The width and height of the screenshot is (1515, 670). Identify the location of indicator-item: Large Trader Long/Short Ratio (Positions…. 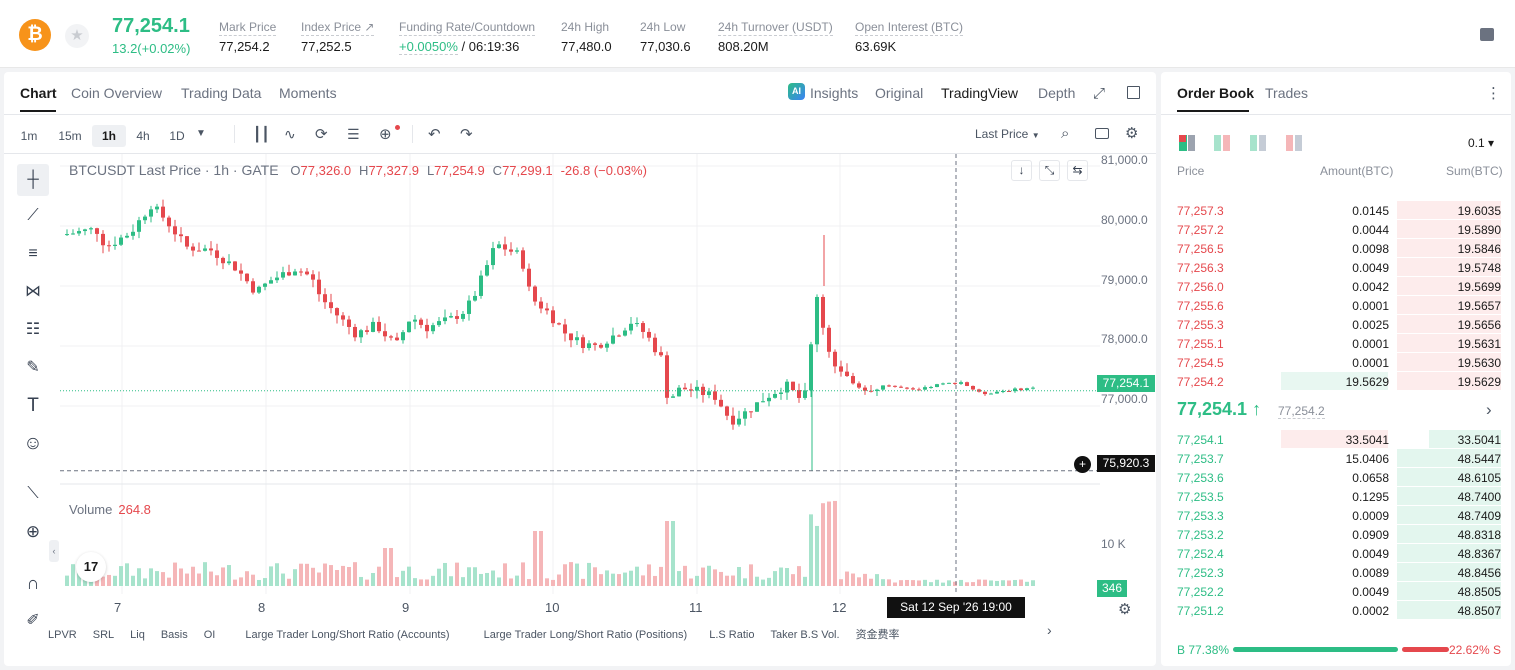
(585, 635).